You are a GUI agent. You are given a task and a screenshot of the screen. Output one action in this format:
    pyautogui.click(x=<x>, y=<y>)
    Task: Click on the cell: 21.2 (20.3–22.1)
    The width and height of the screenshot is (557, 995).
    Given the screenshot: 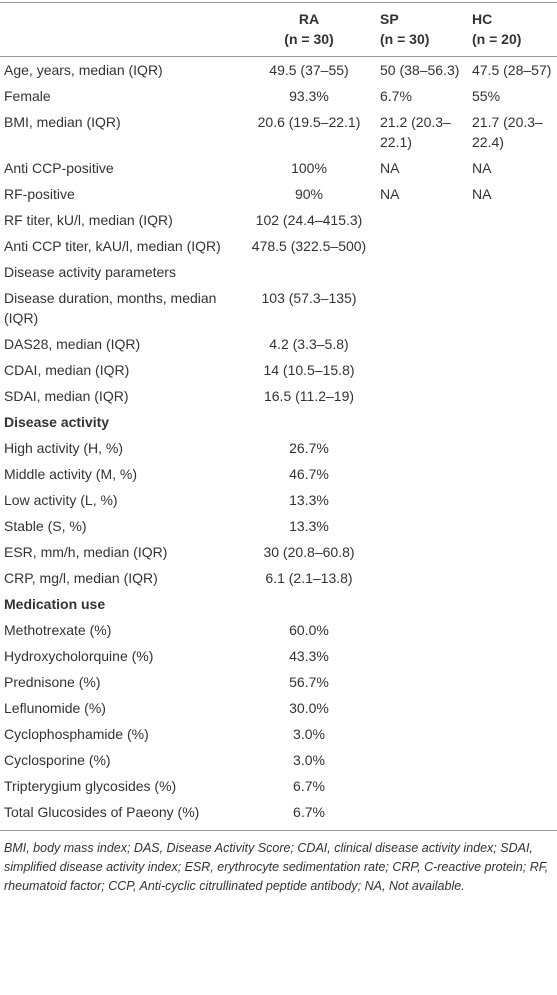 What is the action you would take?
    pyautogui.click(x=415, y=132)
    